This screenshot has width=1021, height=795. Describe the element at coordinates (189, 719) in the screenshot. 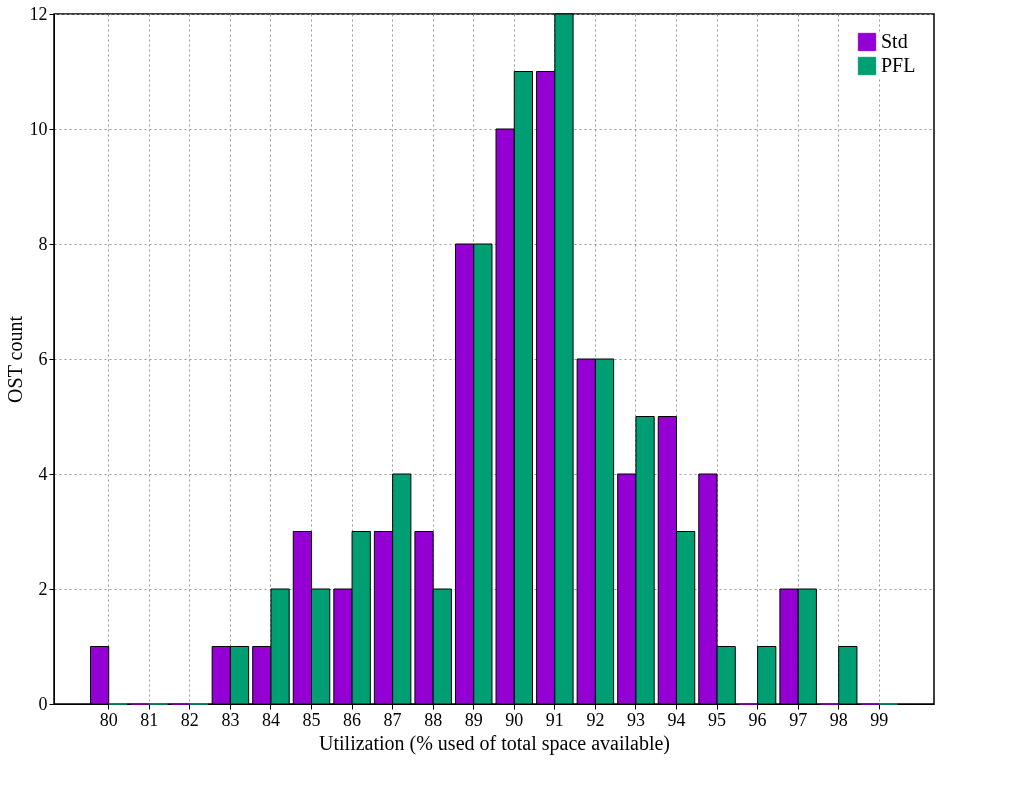

I see `x-tick-label: 82` at that location.